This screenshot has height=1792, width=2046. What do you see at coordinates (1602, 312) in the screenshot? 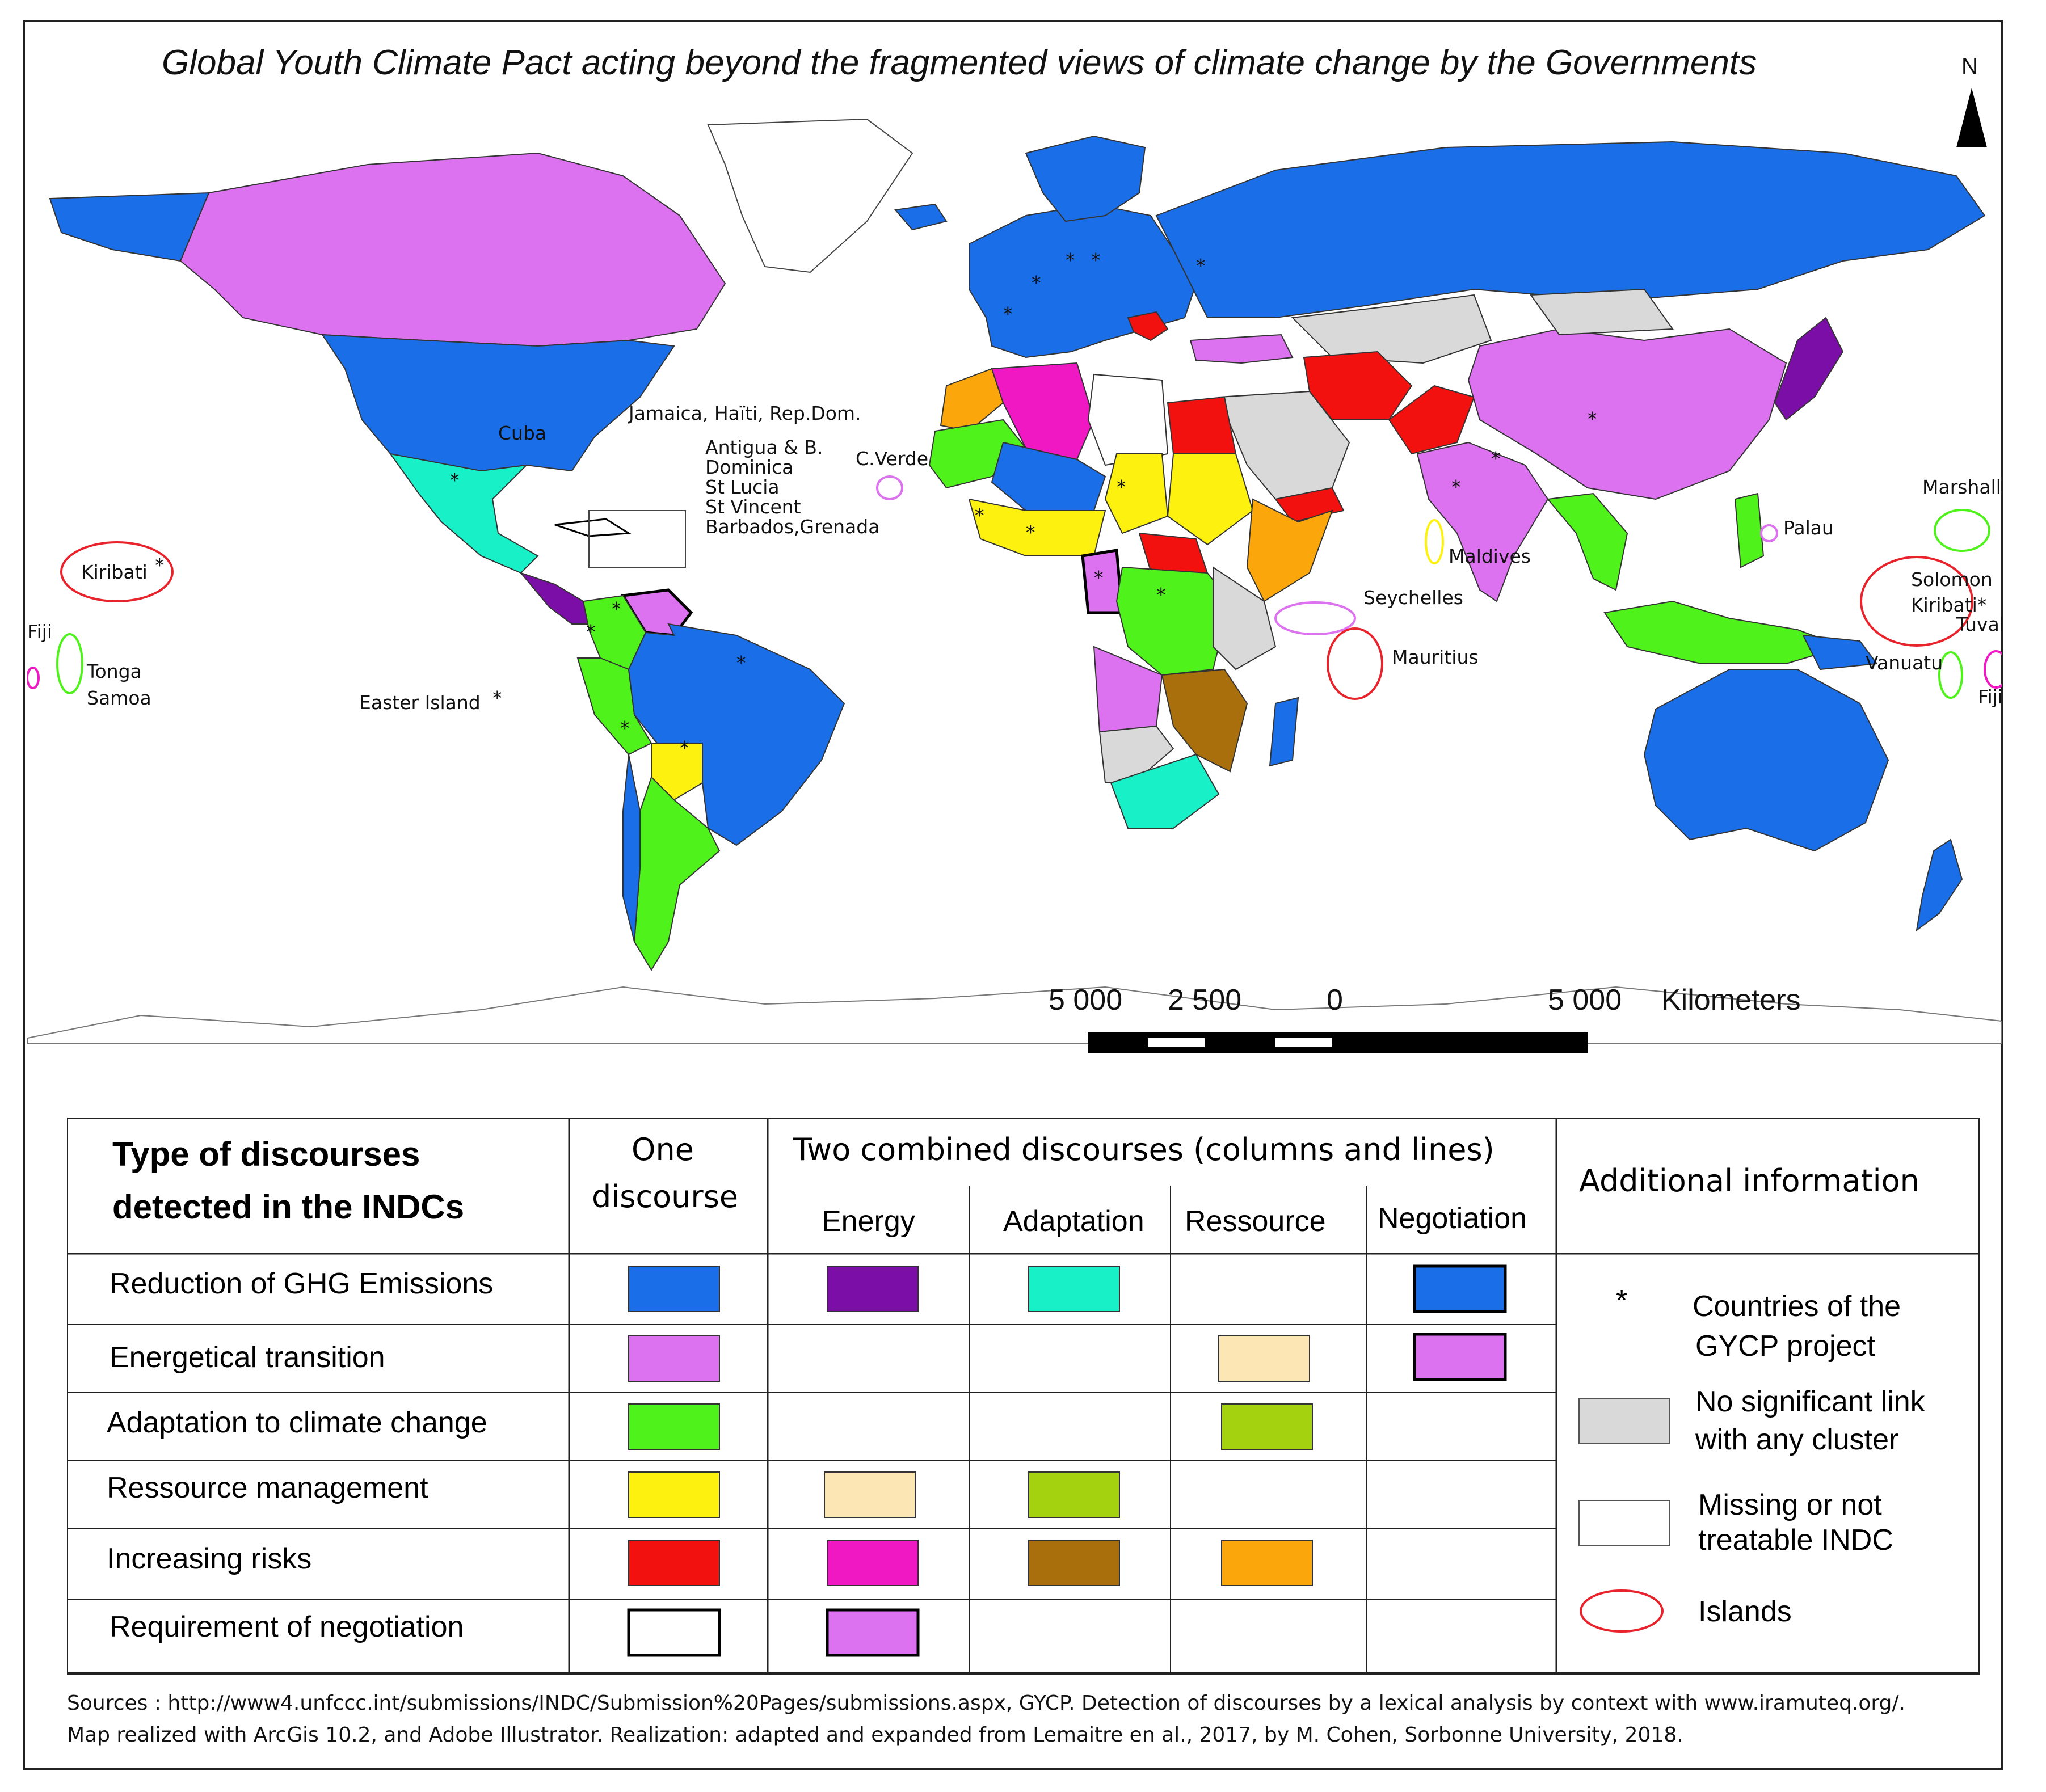
I see `mongolia` at bounding box center [1602, 312].